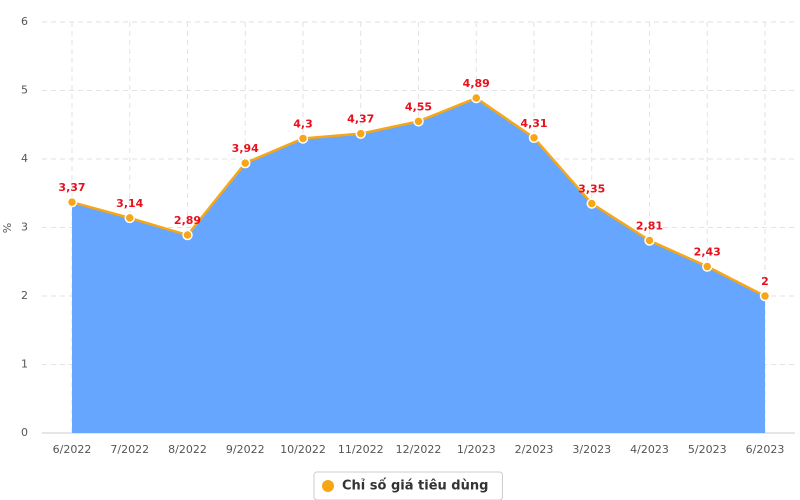  I want to click on y-tick-label: 2, so click(24, 295).